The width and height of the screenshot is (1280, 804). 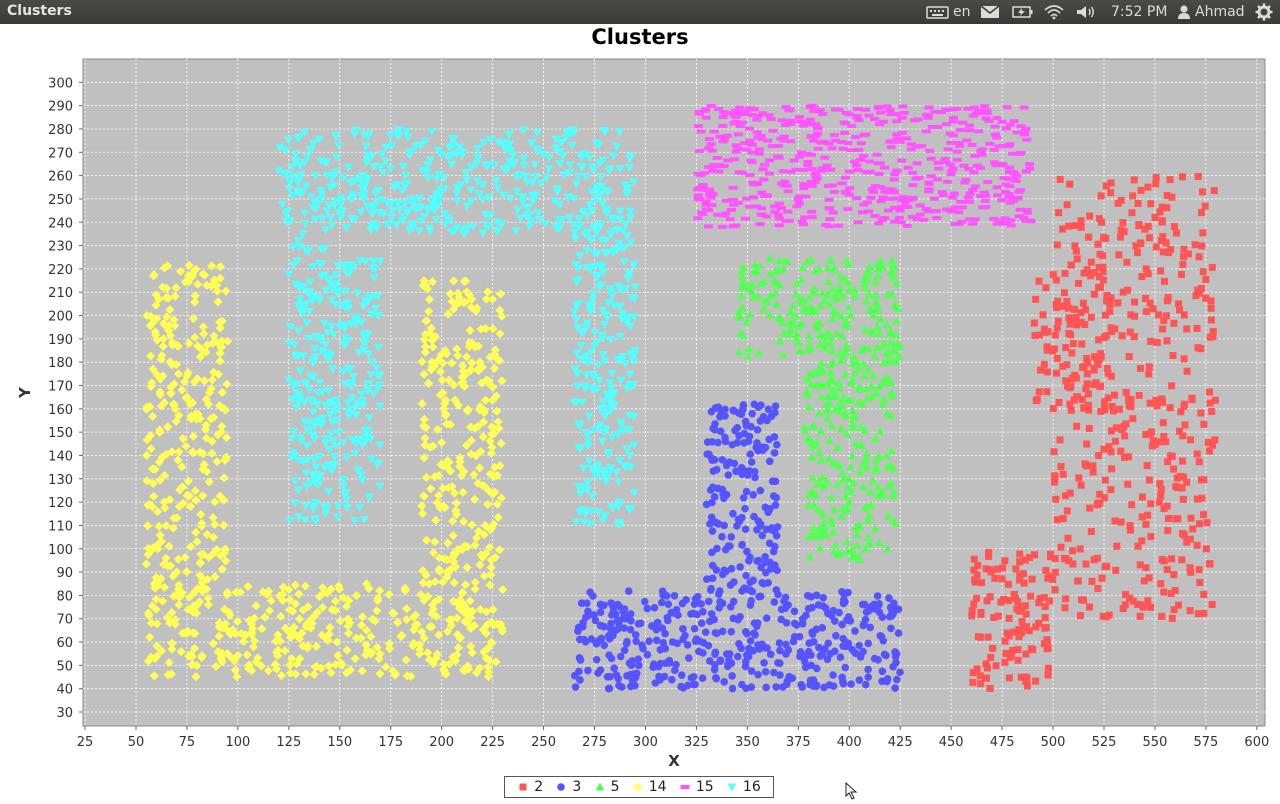 What do you see at coordinates (948, 12) in the screenshot?
I see `keyboard-indicator: en` at bounding box center [948, 12].